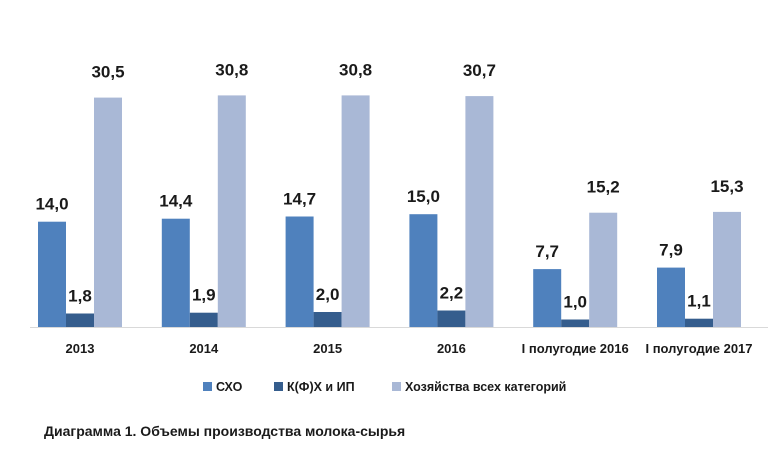 This screenshot has height=449, width=782. Describe the element at coordinates (80, 348) in the screenshot. I see `x-tick-label: 2013` at that location.